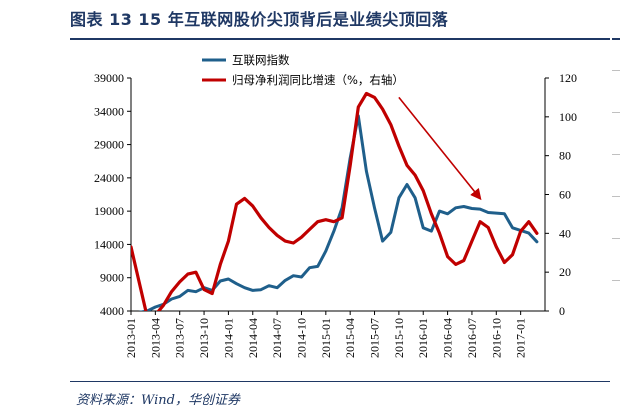 The height and width of the screenshot is (419, 620). Describe the element at coordinates (253, 338) in the screenshot. I see `x-tick-label: 2014-04` at that location.